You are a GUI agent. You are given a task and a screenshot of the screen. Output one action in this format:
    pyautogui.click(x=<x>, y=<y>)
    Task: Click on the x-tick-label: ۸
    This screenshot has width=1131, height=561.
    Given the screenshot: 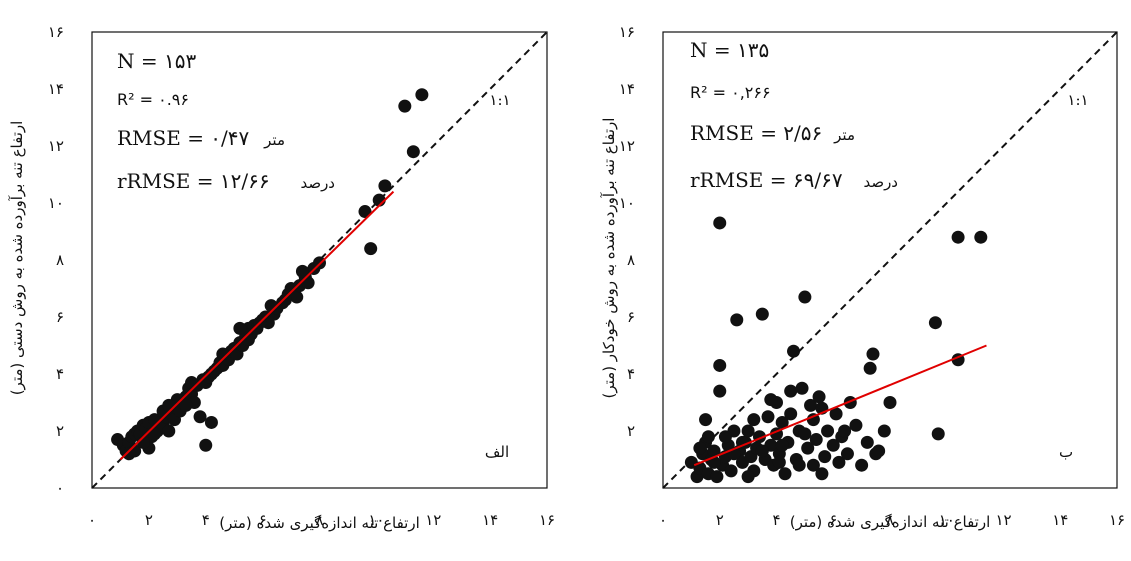 What is the action you would take?
    pyautogui.click(x=319, y=520)
    